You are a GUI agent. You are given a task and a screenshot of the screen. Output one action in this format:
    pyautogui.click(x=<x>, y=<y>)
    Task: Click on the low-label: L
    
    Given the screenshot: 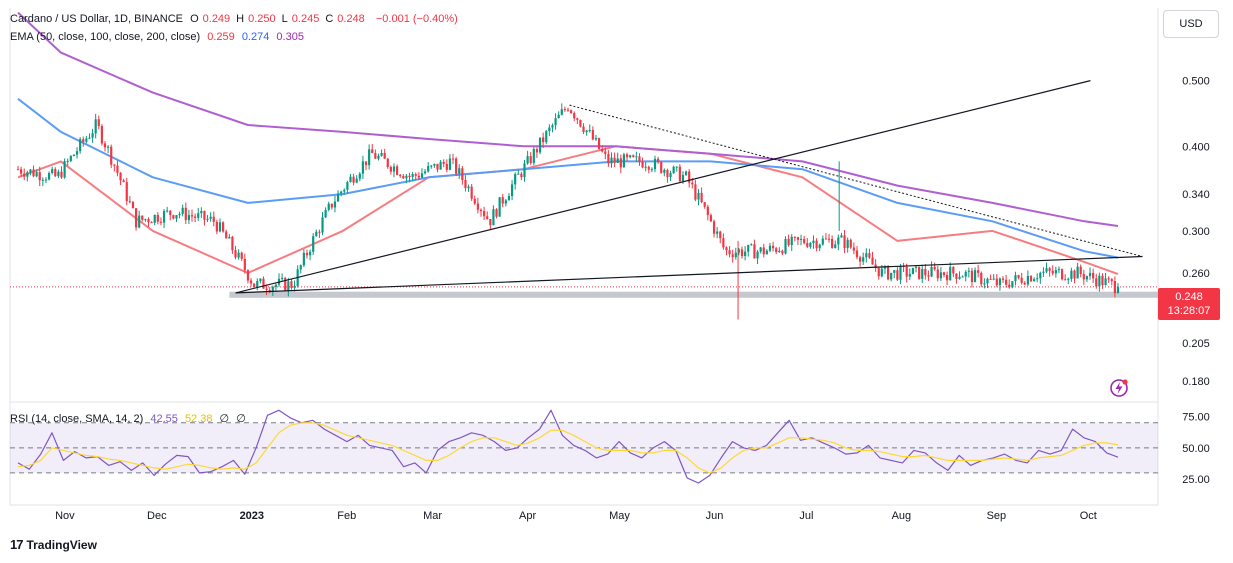 What is the action you would take?
    pyautogui.click(x=284, y=19)
    